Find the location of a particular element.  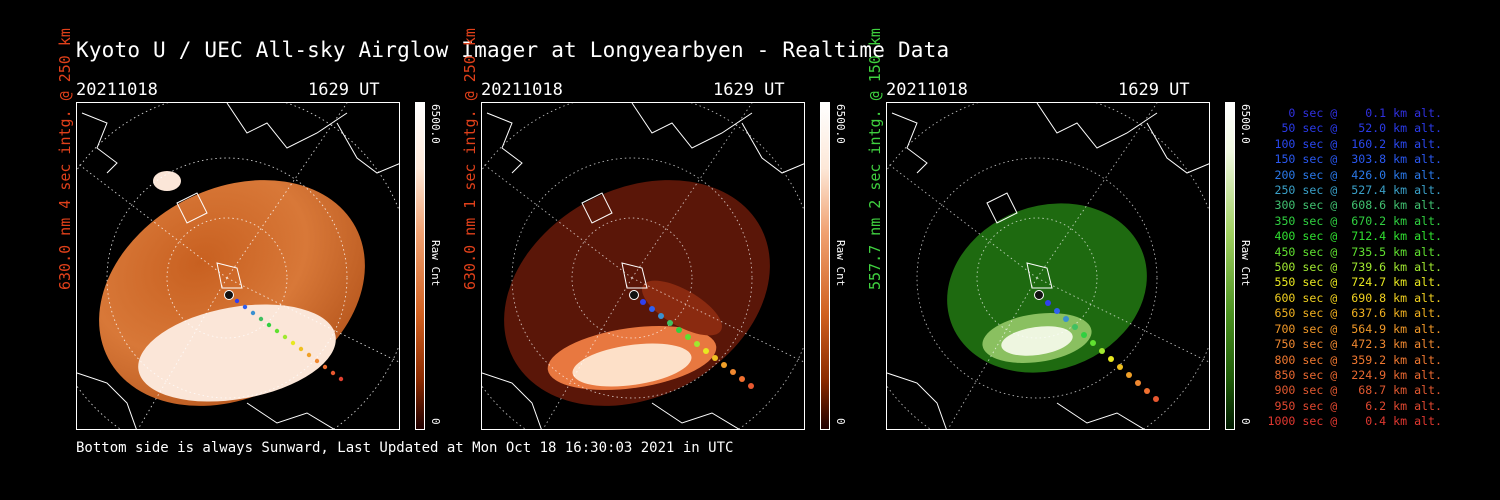

legend-entry: 900 sec @ 68.7 km alt. is located at coordinates (1354, 390).